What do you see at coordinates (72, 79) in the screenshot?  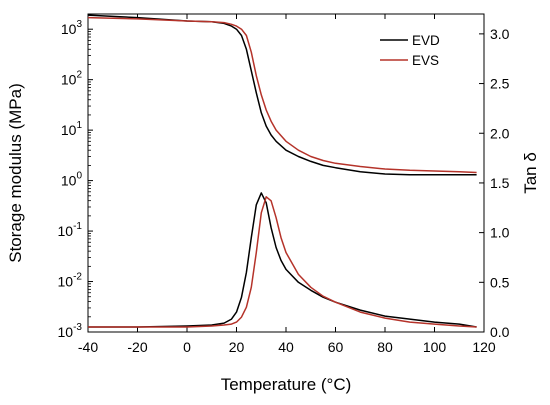 I see `left-tick-label: 10²` at bounding box center [72, 79].